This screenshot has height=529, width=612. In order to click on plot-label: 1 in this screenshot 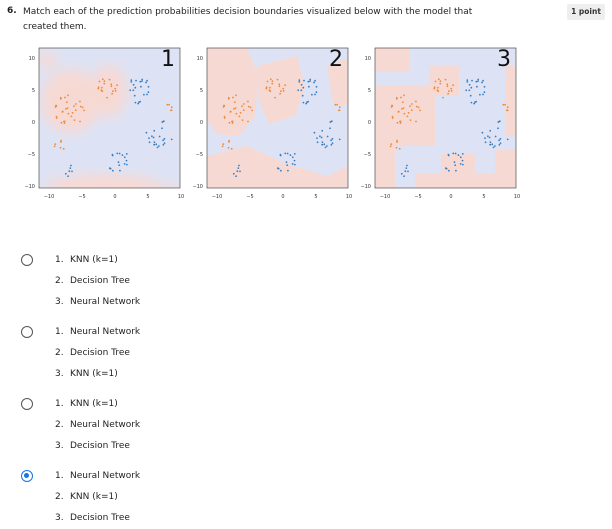, I will do `click(168, 59)`.